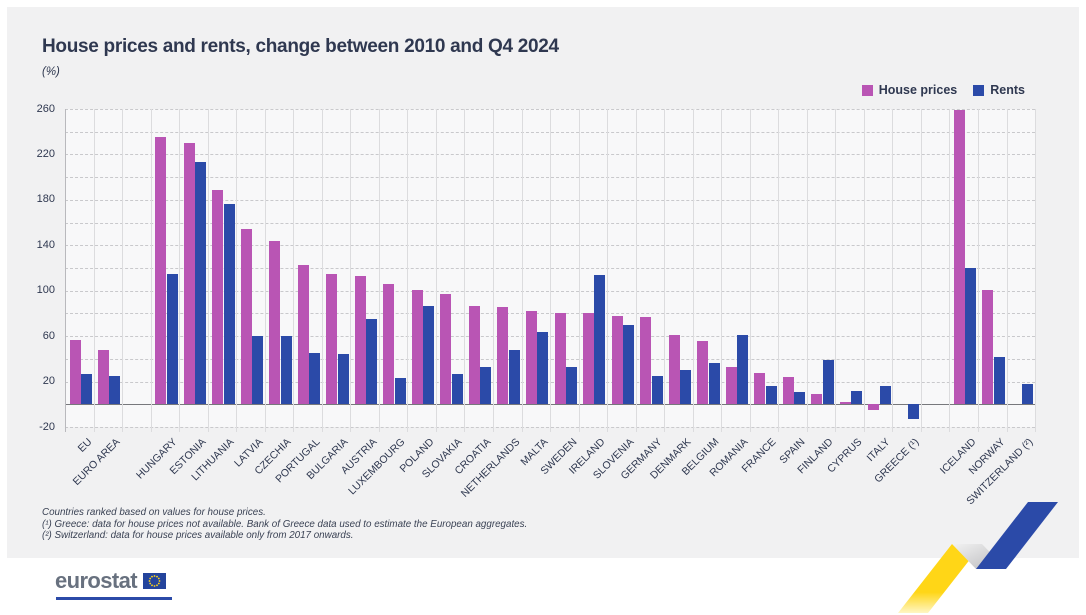  Describe the element at coordinates (200, 283) in the screenshot. I see `rents-bar-estonia` at that location.